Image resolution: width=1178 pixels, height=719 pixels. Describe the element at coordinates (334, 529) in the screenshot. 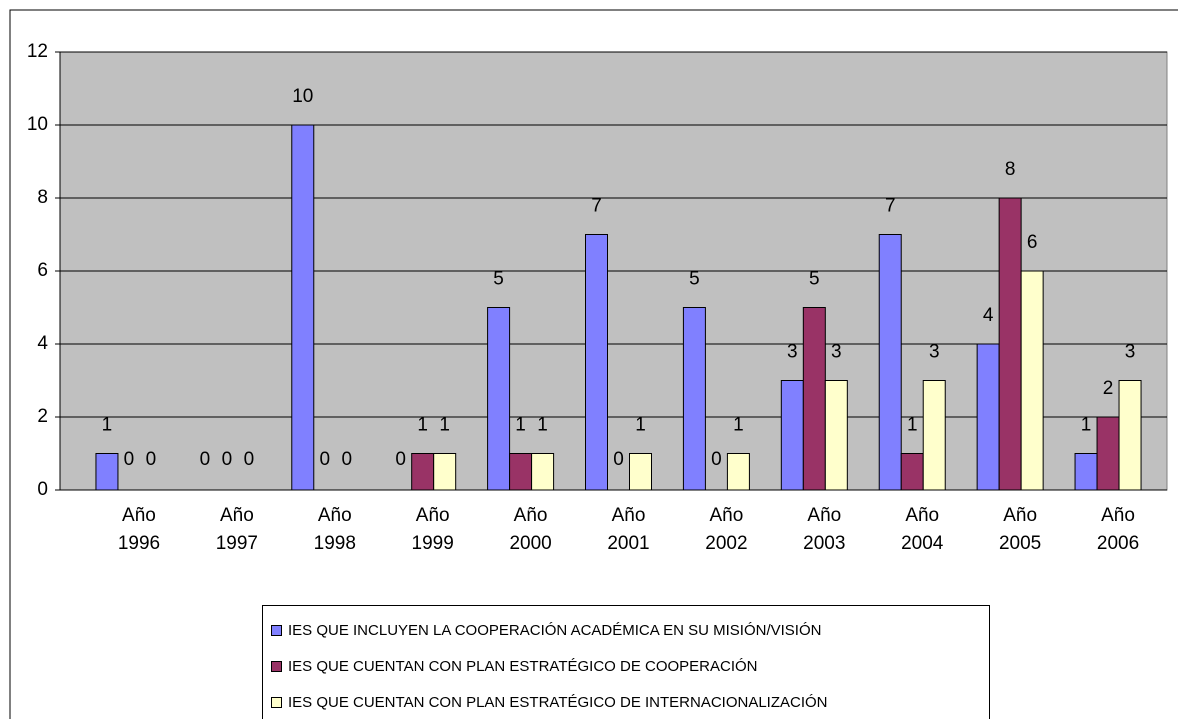

I see `x-tick-label: Año 1998` at that location.